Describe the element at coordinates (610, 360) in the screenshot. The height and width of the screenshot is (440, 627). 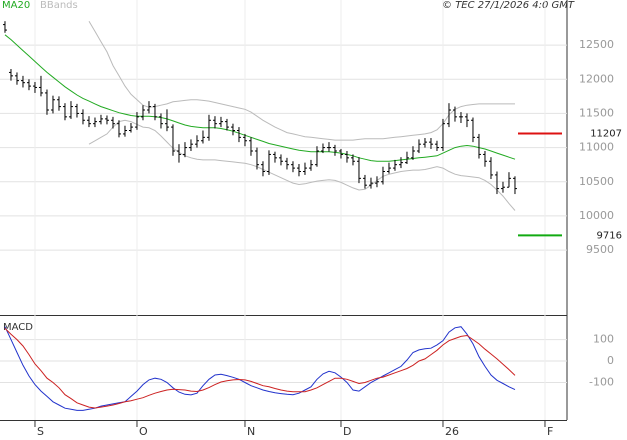
I see `y-tick-label: 0` at that location.